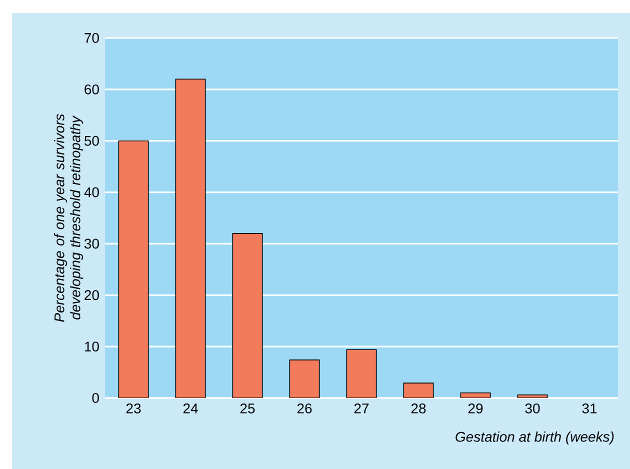 This screenshot has width=630, height=469. Describe the element at coordinates (535, 438) in the screenshot. I see `x-axis-title: Gestation at birth (weeks)` at that location.